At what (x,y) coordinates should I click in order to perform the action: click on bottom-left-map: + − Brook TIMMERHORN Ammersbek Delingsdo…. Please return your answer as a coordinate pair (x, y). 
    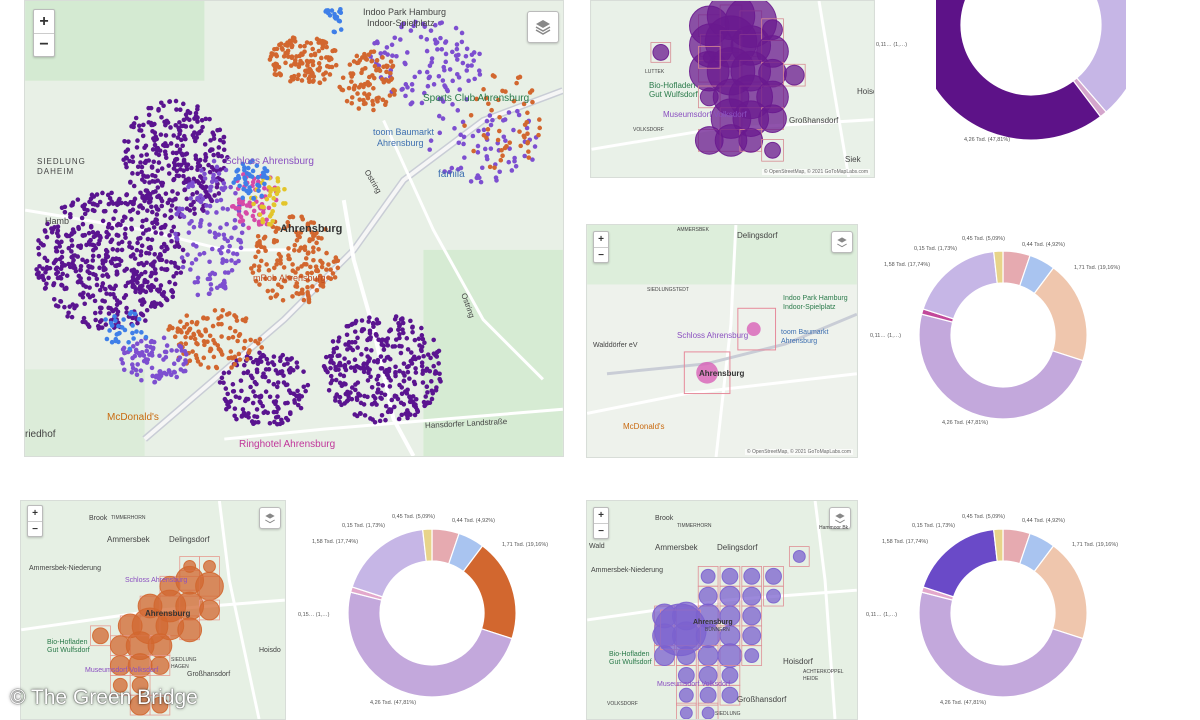
    Looking at the image, I should click on (153, 610).